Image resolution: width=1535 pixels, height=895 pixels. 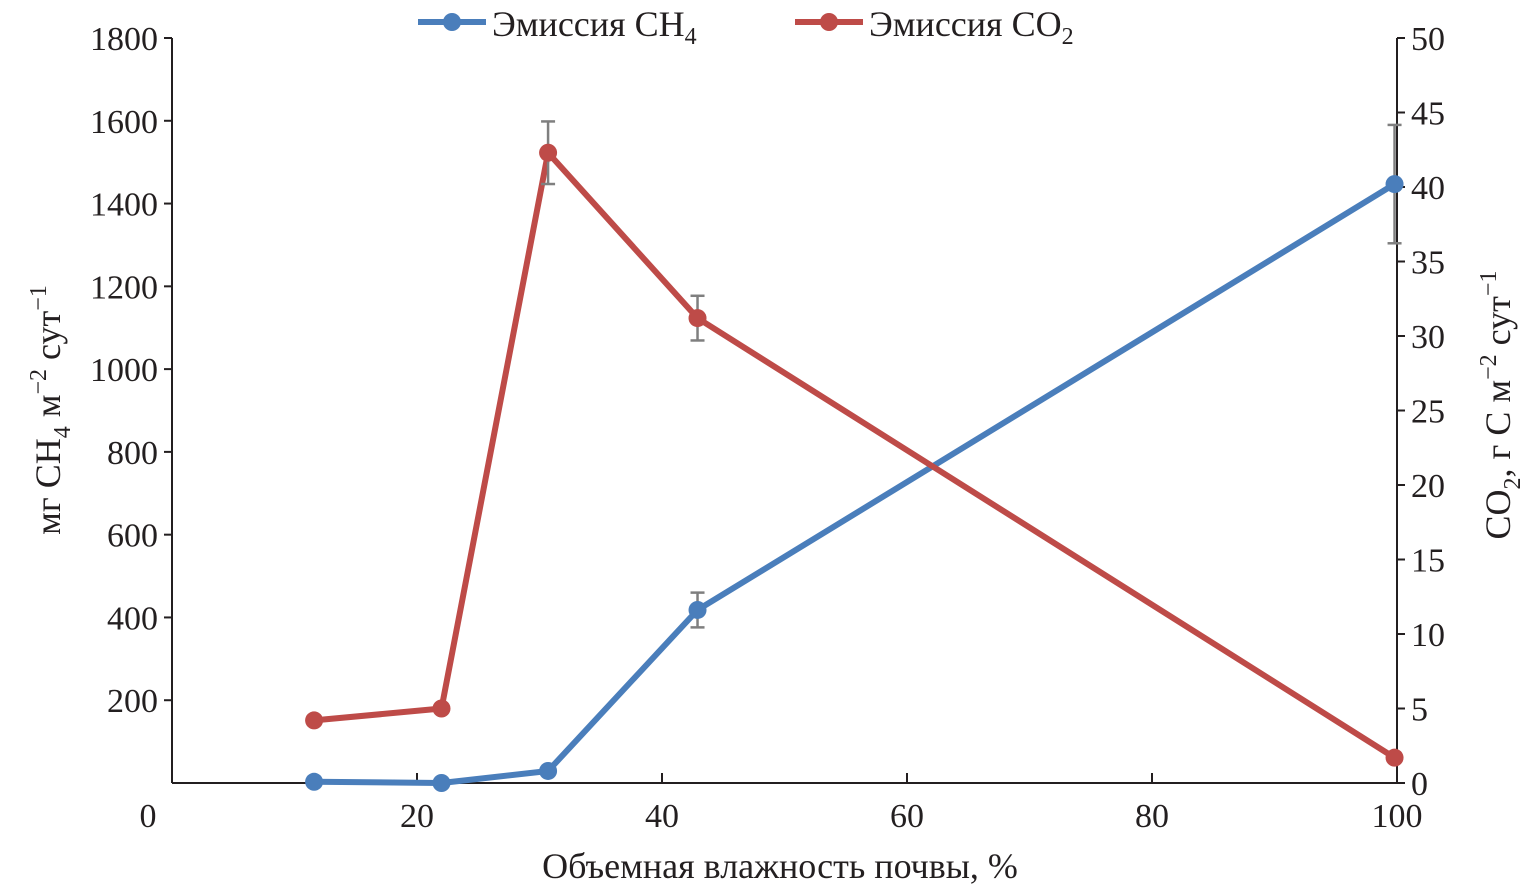 I want to click on y2-axis-label: CO2, г С м−2 сут−1, so click(x=1501, y=405).